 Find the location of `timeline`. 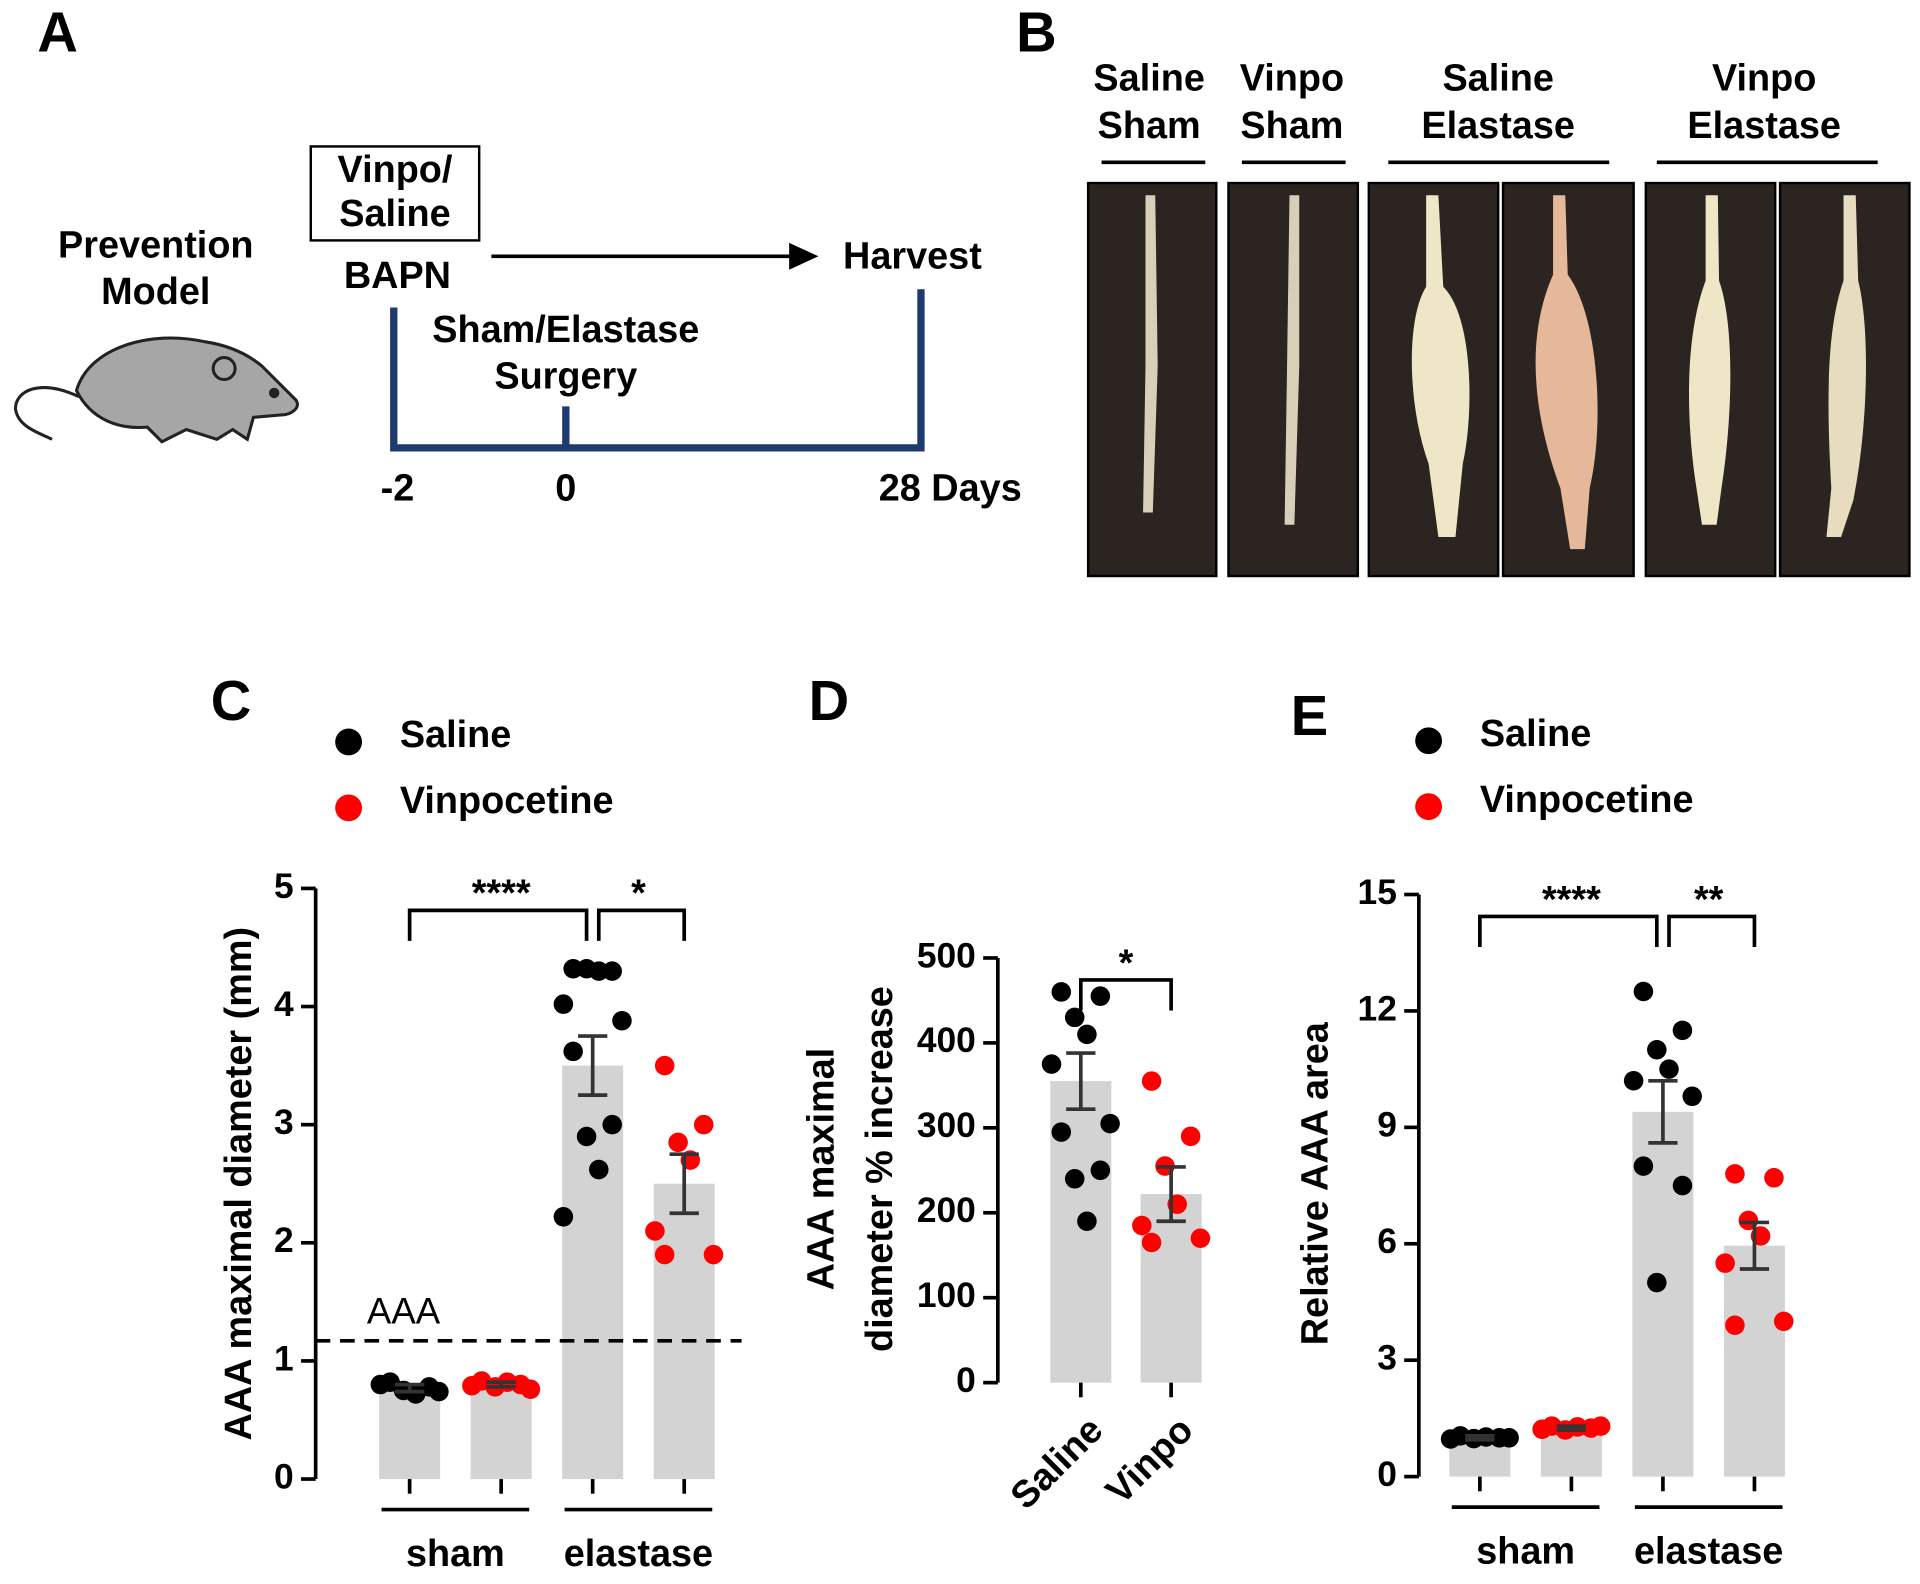

timeline is located at coordinates (657, 370).